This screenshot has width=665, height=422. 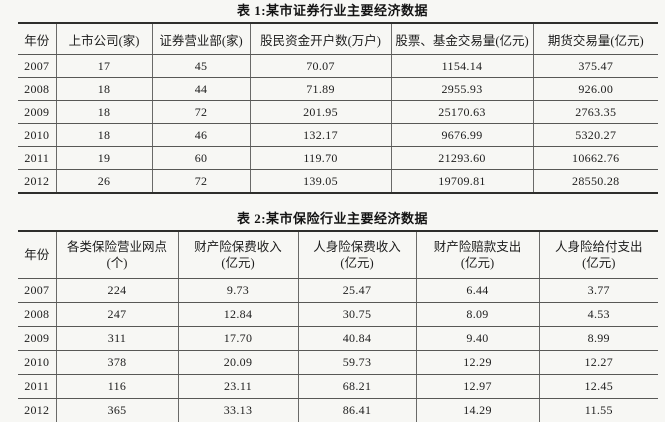 I want to click on cell-value: 23.11, so click(x=237, y=386).